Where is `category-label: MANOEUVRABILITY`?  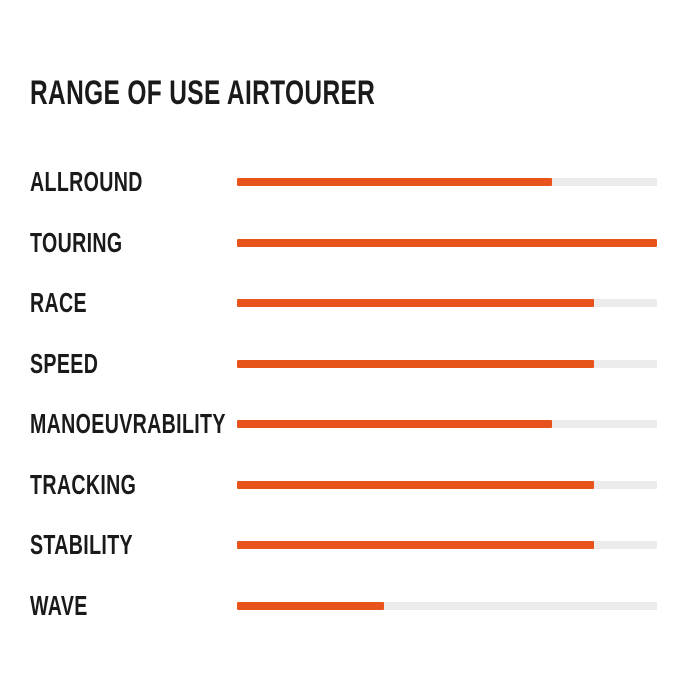
category-label: MANOEUVRABILITY is located at coordinates (128, 424).